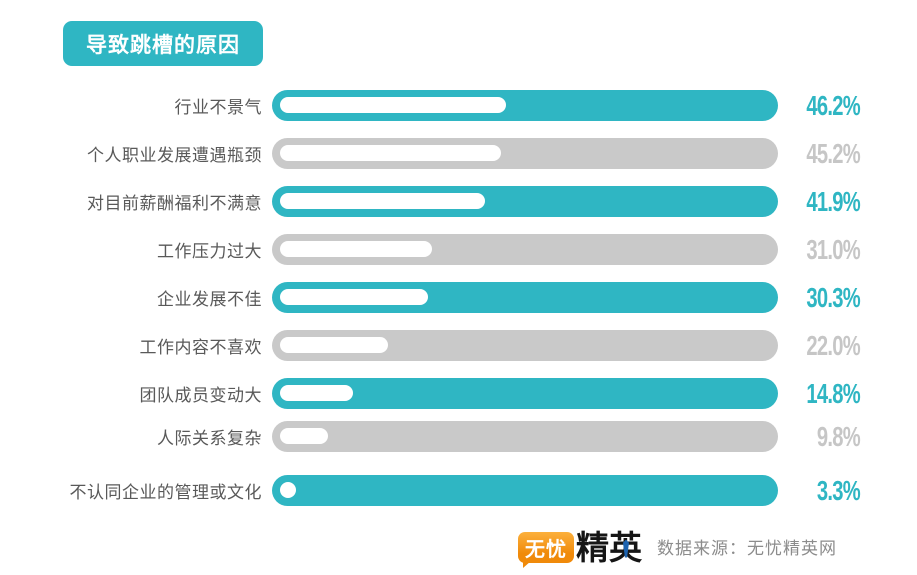 The width and height of the screenshot is (917, 575). Describe the element at coordinates (626, 548) in the screenshot. I see `tie-icon` at that location.